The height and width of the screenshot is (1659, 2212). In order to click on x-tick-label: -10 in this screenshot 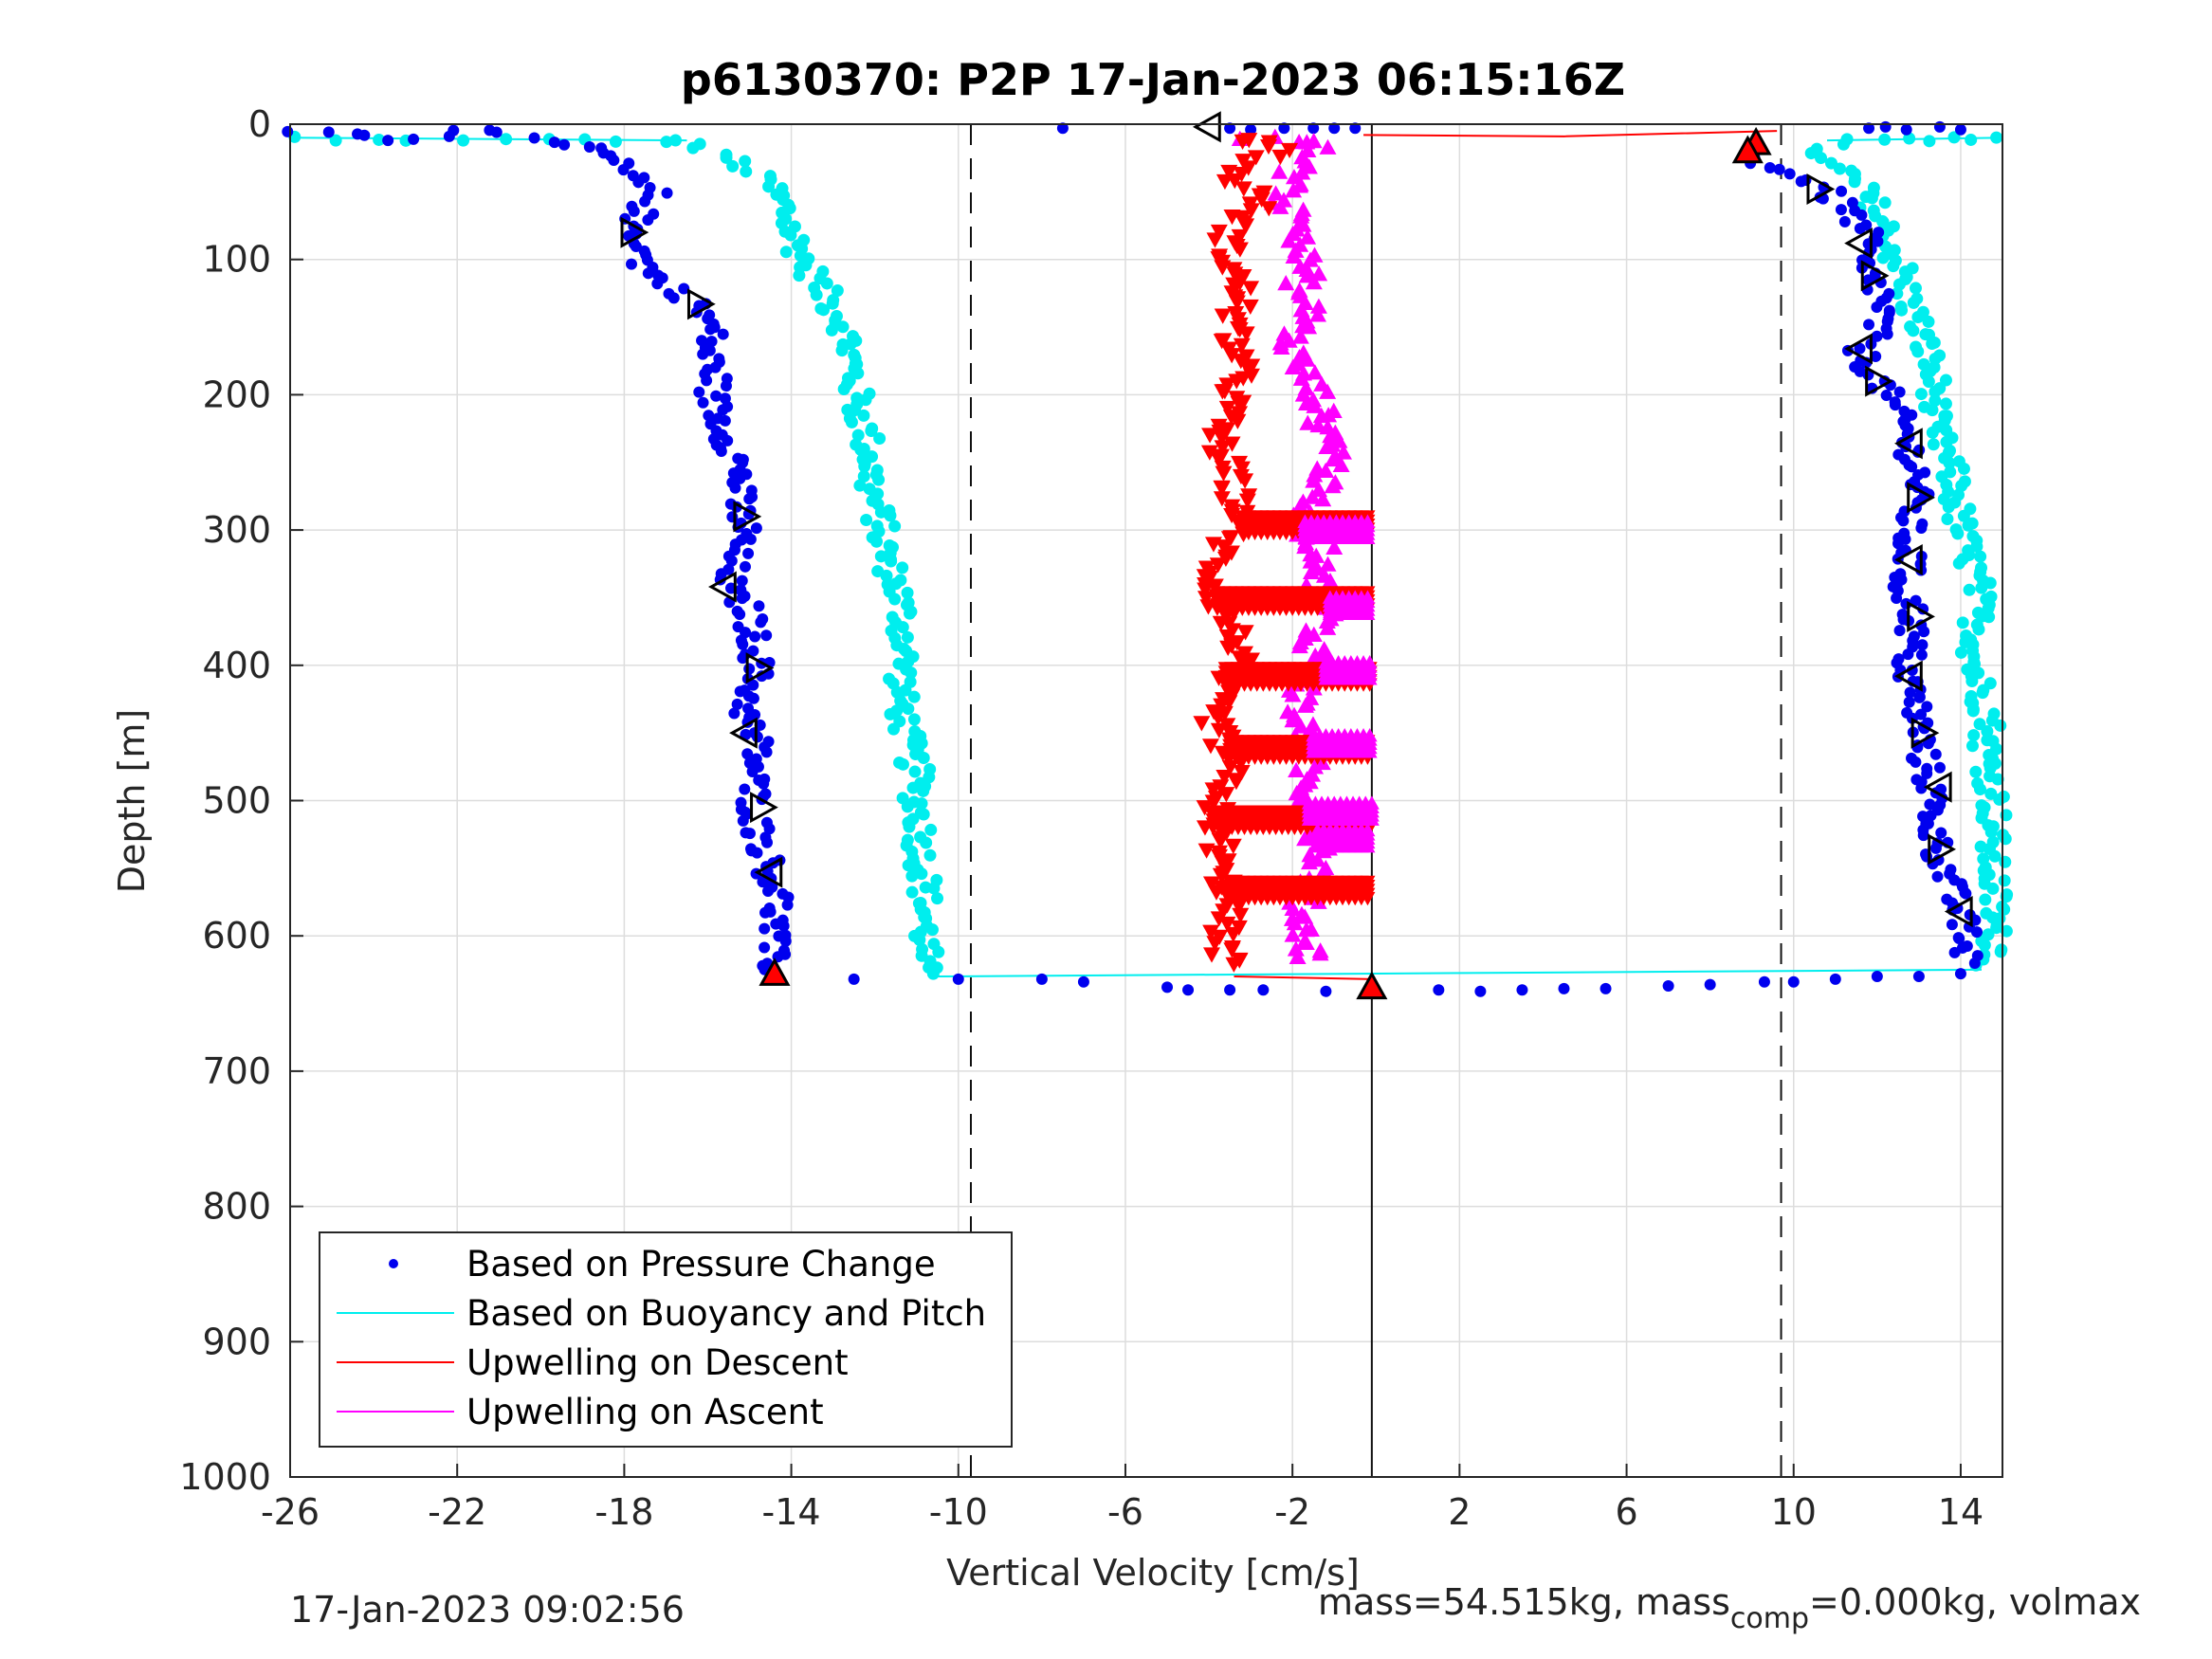, I will do `click(958, 1512)`.